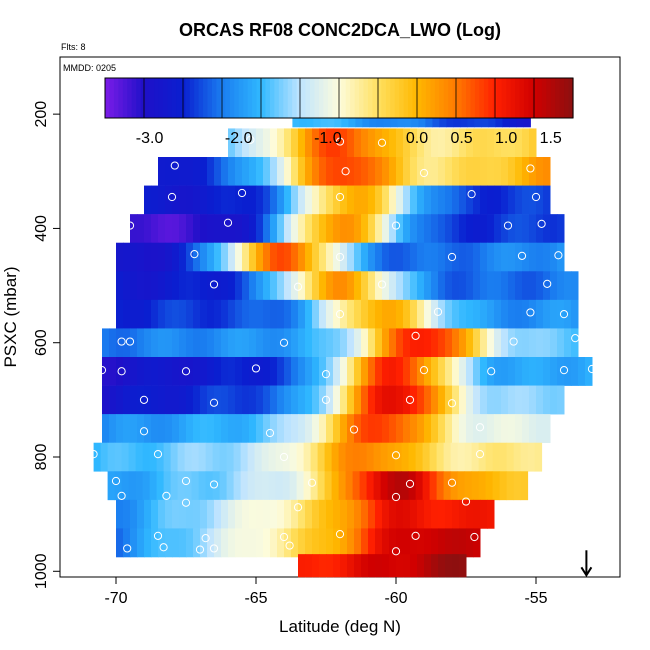  I want to click on y-axis-label: PSXC (mbar), so click(10, 316).